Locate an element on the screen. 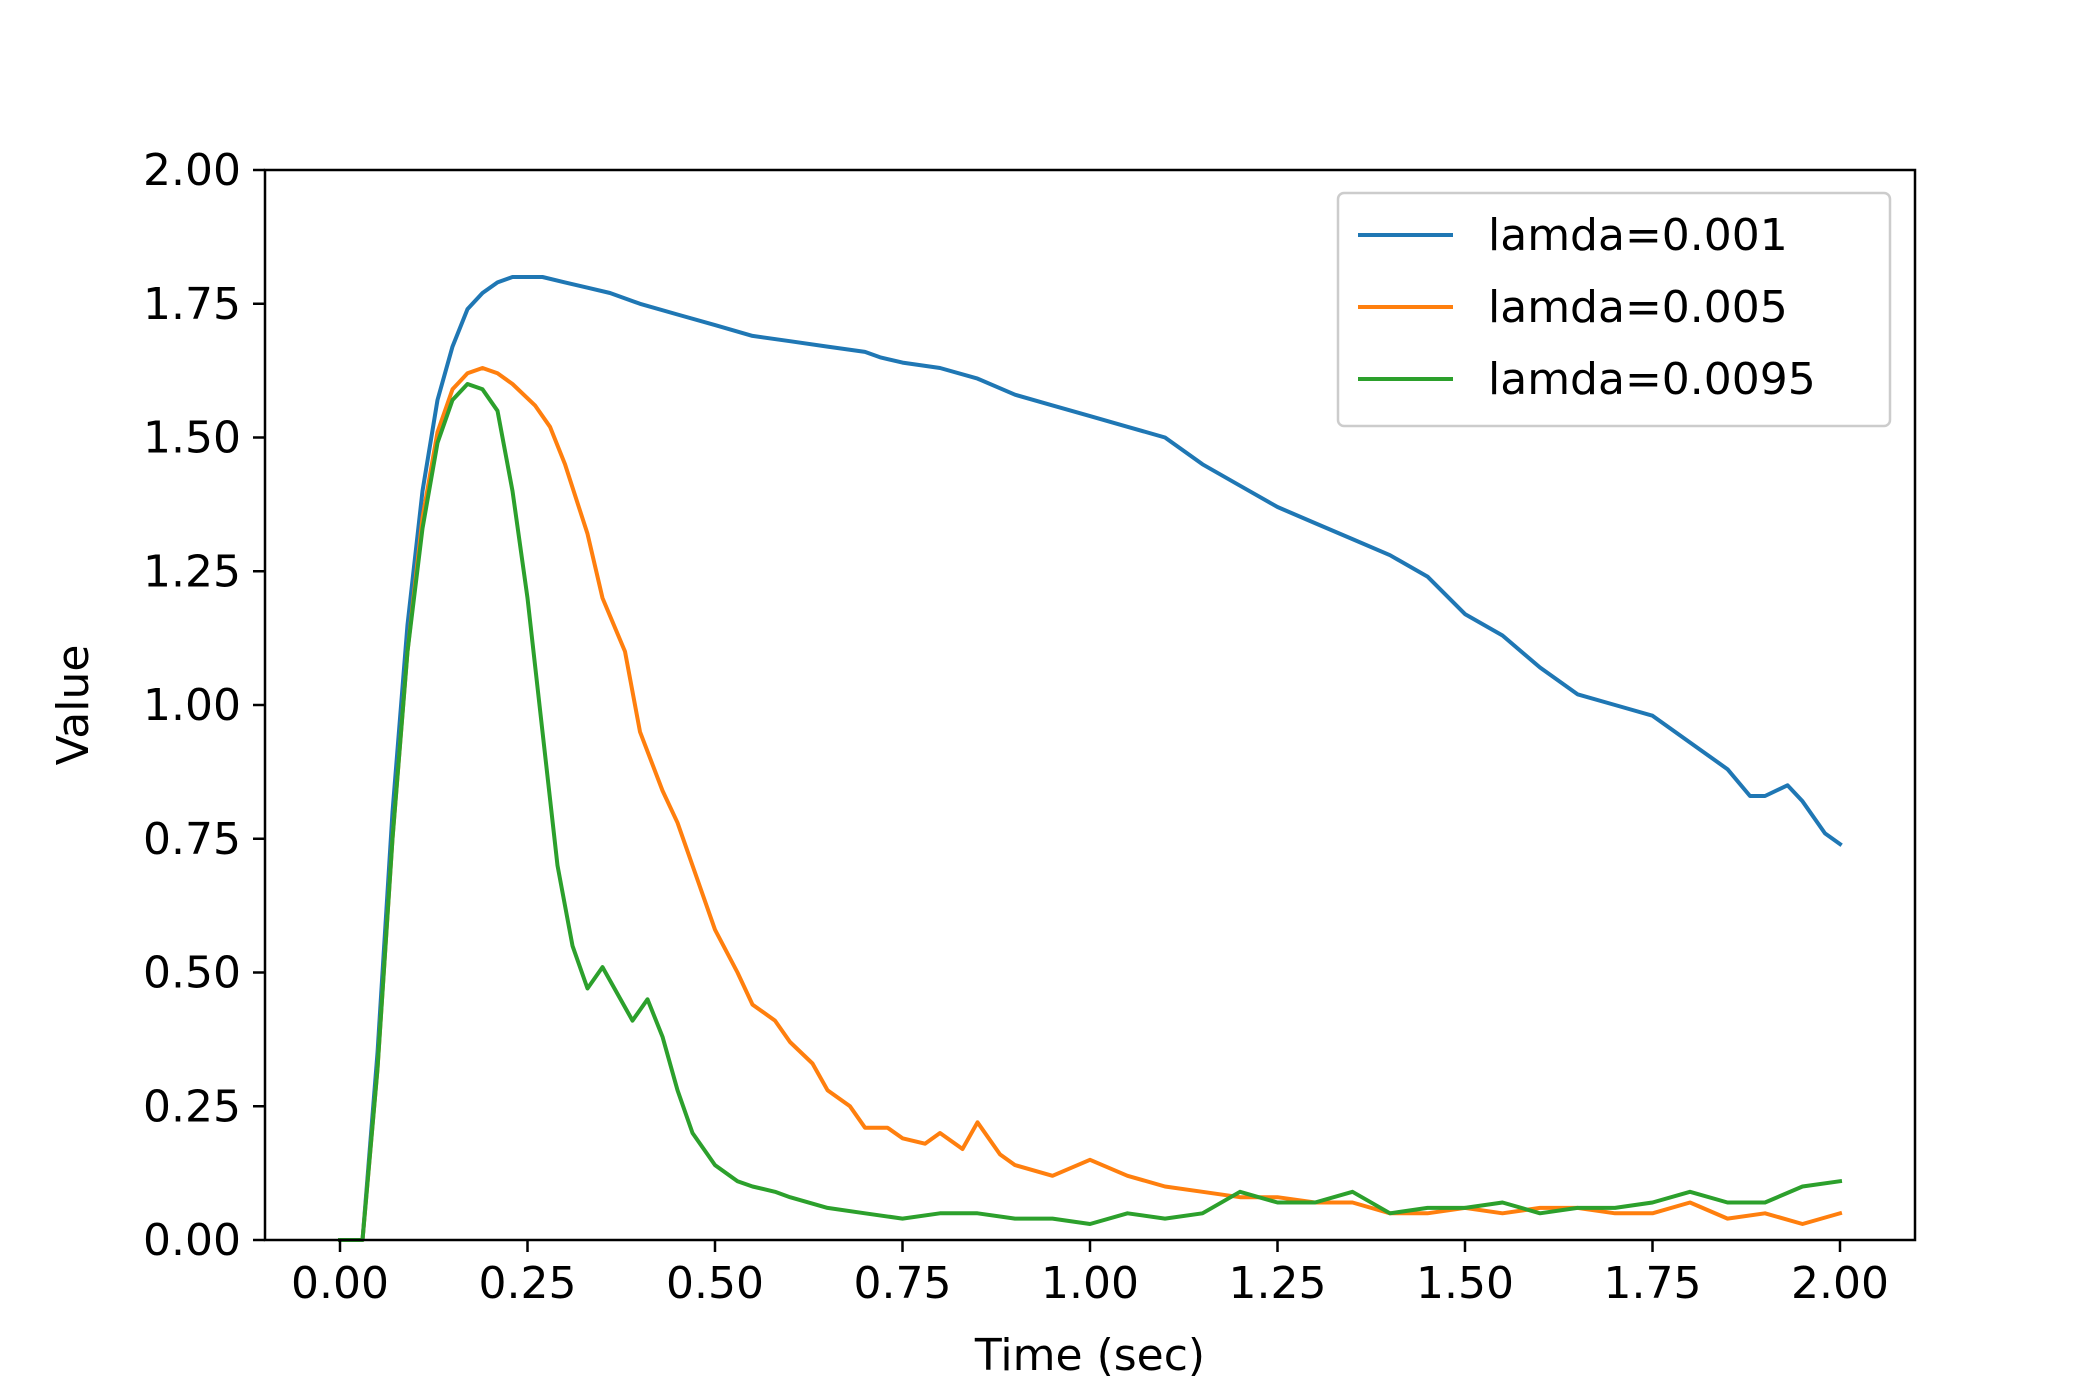 This screenshot has height=1400, width=2100. y-tick-label: 1.00 is located at coordinates (192, 705).